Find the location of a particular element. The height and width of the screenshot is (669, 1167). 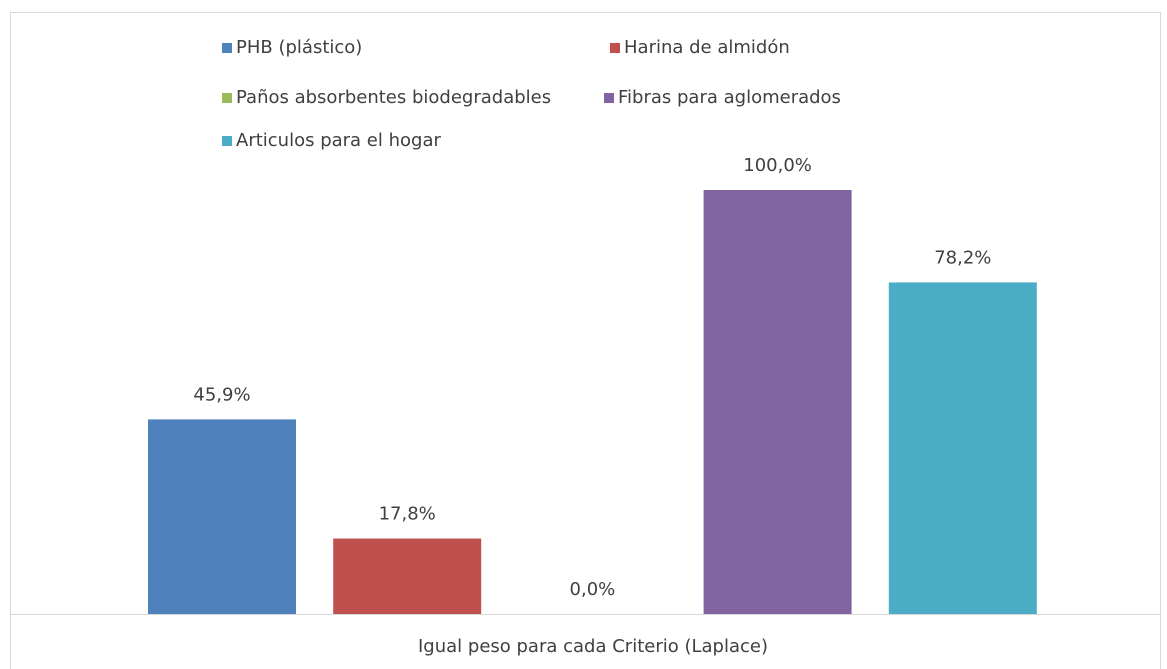

data-label: 78,2% is located at coordinates (962, 257).